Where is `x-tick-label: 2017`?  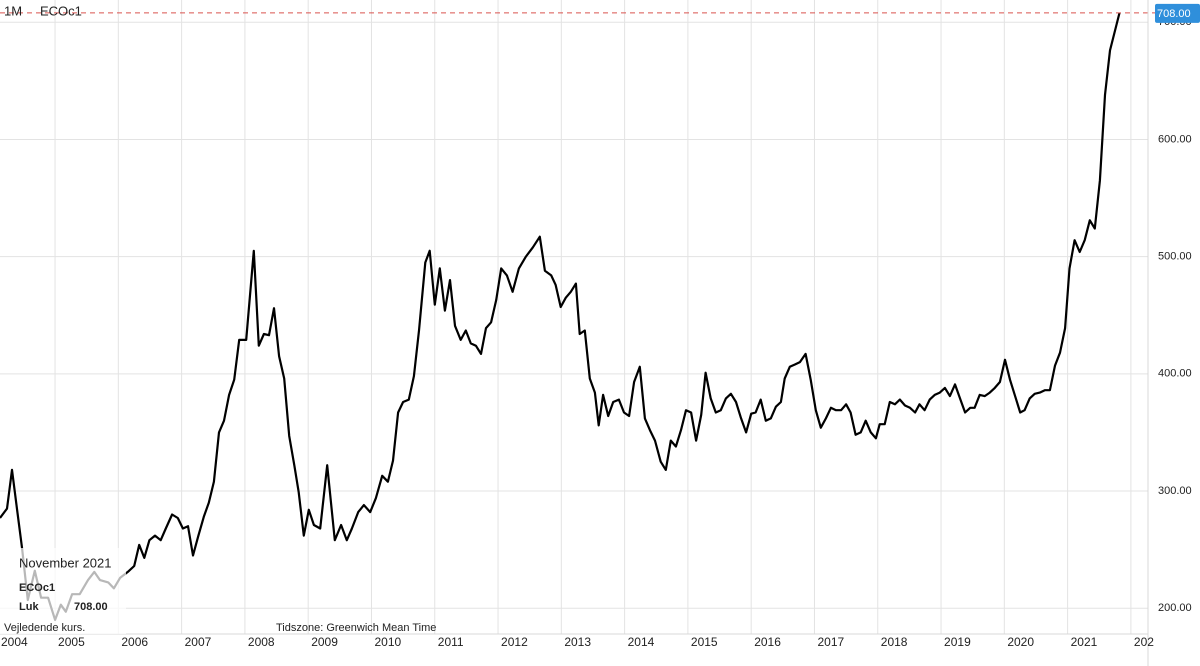 x-tick-label: 2017 is located at coordinates (830, 642).